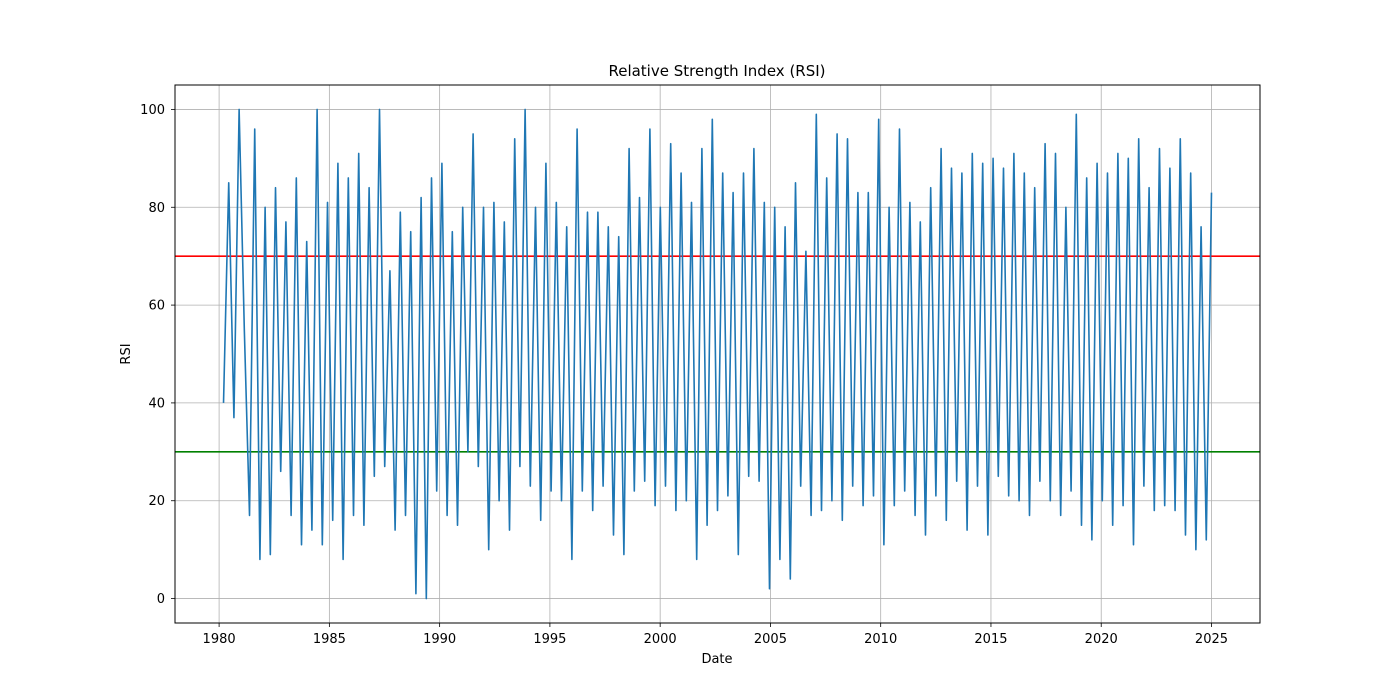  I want to click on x-axis-ticks: 1980 1985 1990 1995 2000 2005 2010 2015 2020 2025, so click(715, 635).